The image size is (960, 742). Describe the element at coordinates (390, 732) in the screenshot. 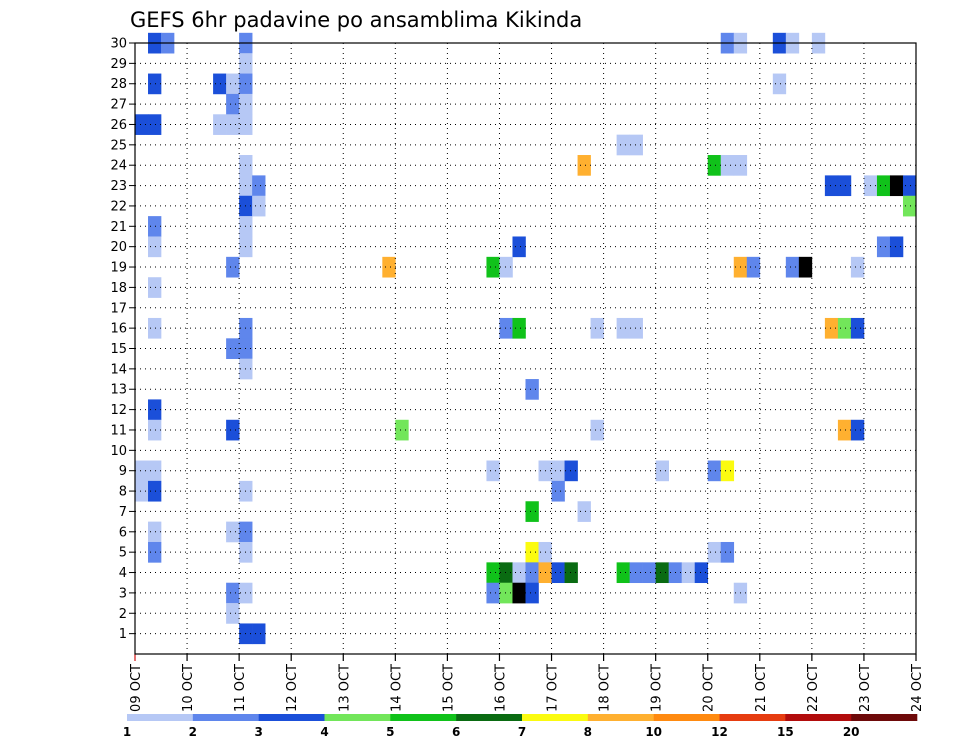

I see `colorbar-label: 5` at that location.